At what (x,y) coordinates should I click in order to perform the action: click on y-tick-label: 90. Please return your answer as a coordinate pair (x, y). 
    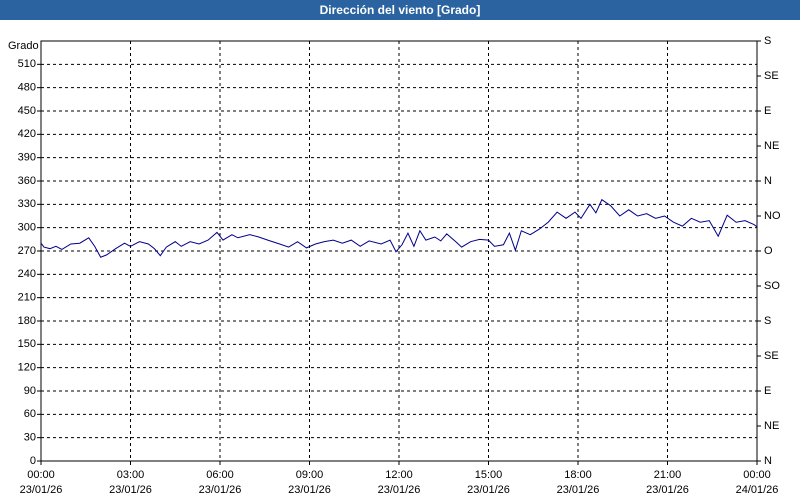
    Looking at the image, I should click on (30, 391).